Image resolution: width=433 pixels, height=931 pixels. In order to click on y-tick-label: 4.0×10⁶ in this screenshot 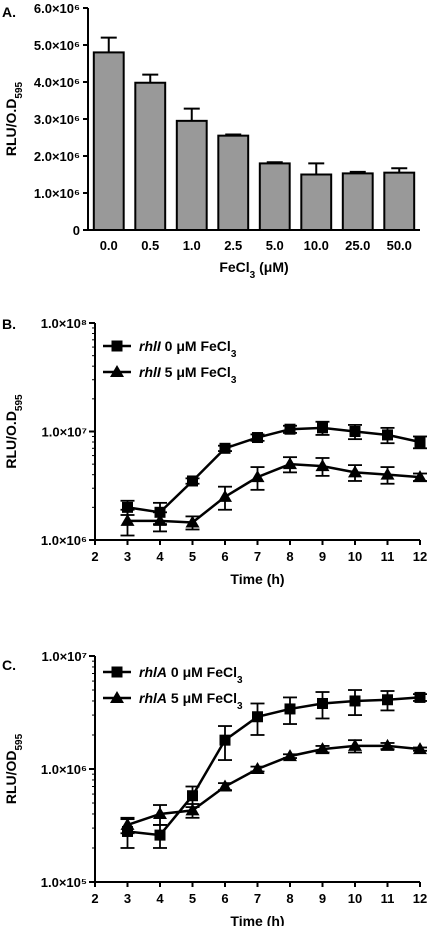, I will do `click(57, 82)`.